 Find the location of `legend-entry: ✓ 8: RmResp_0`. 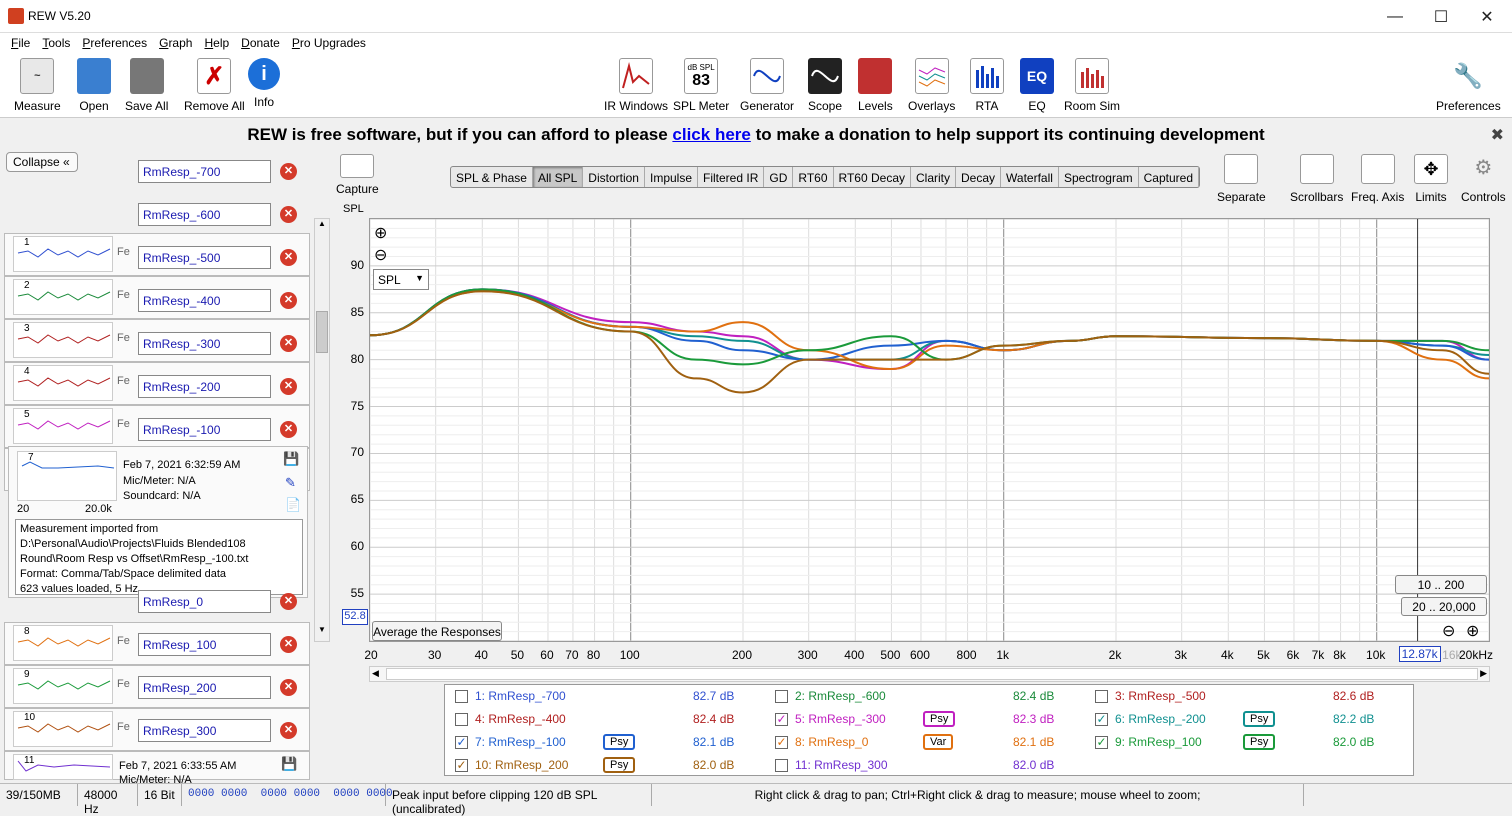

legend-entry: ✓ 8: RmResp_0 is located at coordinates (822, 741).